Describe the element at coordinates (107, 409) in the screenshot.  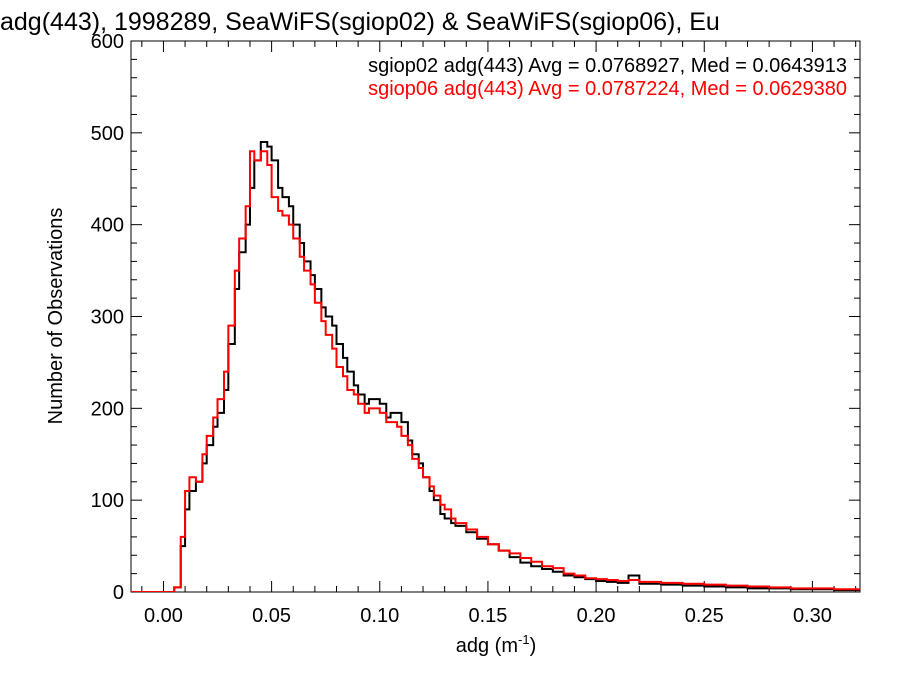
I see `y-tick-label: 200` at that location.